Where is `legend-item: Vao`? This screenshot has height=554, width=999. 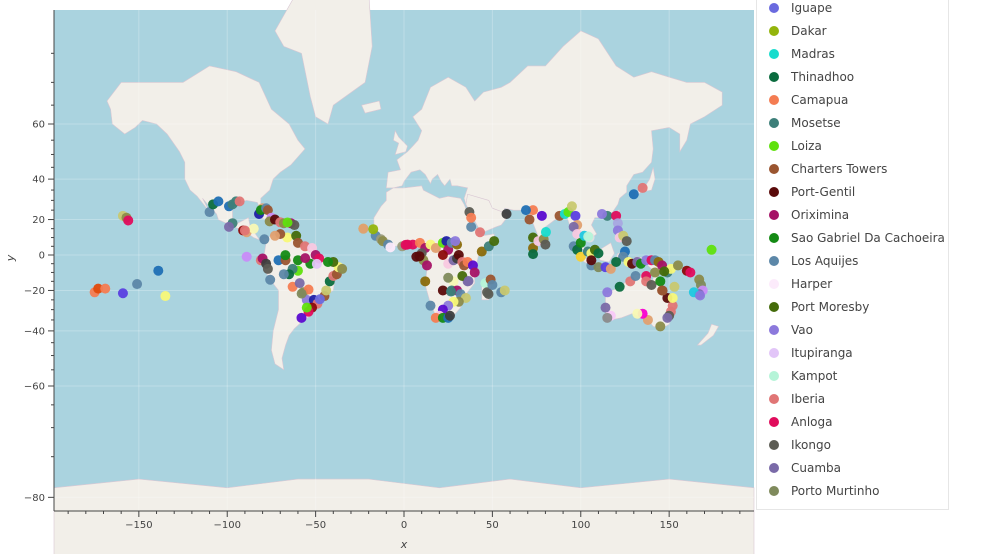
legend-item: Vao is located at coordinates (791, 330).